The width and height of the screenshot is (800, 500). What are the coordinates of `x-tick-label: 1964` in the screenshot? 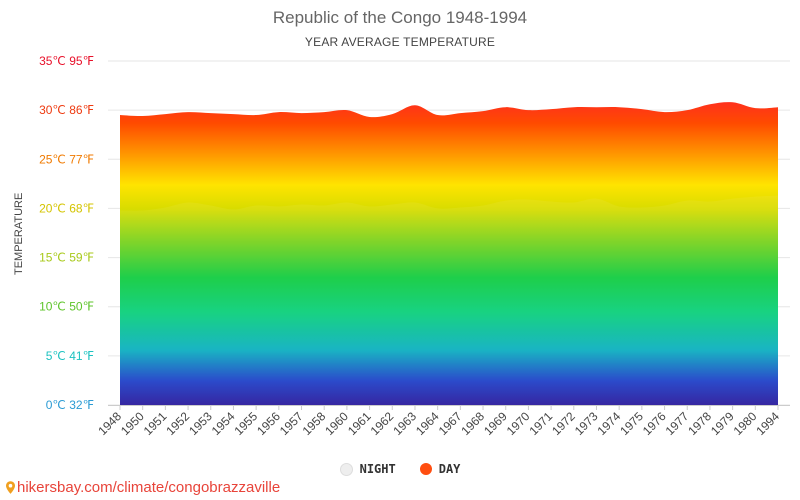 It's located at (427, 423).